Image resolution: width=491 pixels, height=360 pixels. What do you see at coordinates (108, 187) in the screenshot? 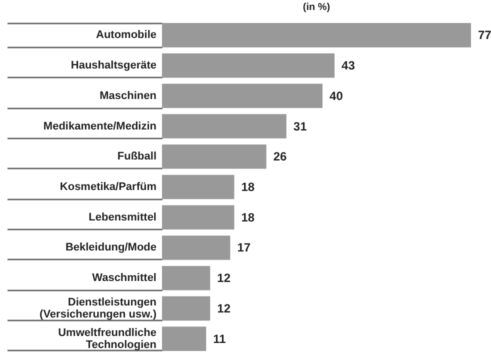
I see `y-tick-label: Kosmetika/Parfüm` at bounding box center [108, 187].